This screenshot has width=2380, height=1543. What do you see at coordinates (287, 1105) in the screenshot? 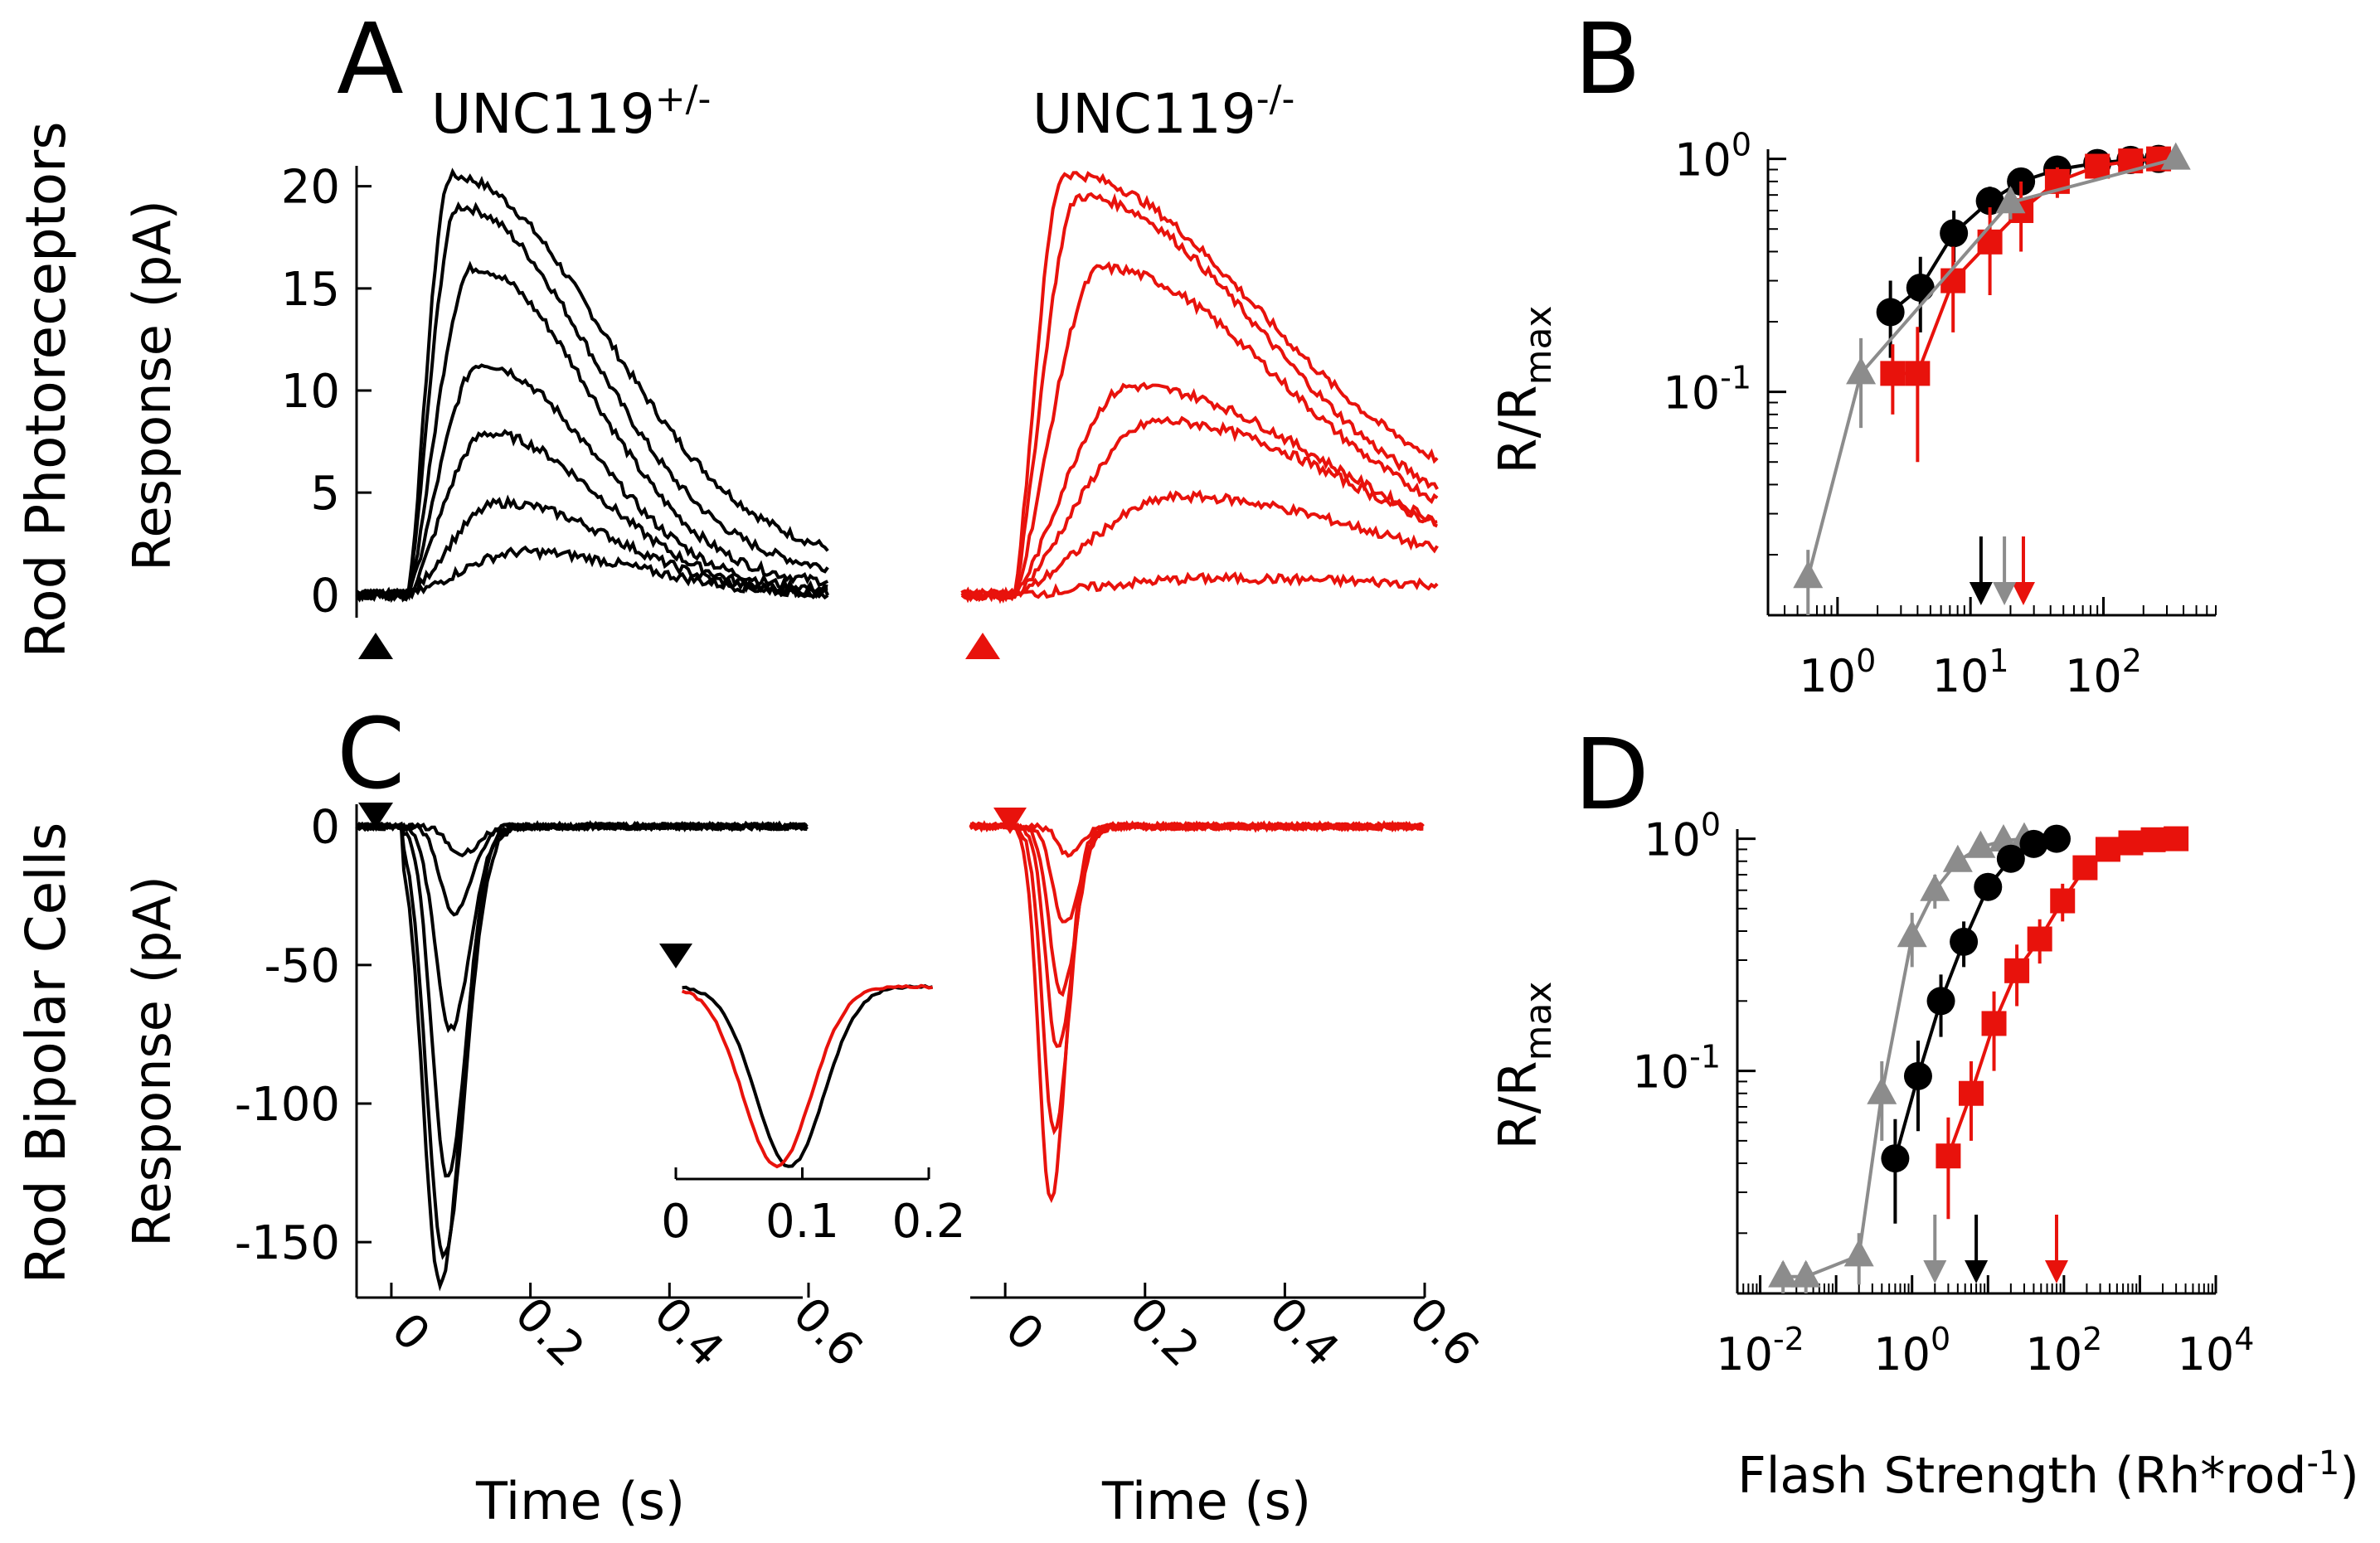
I see `y-tick-label: -100` at bounding box center [287, 1105].